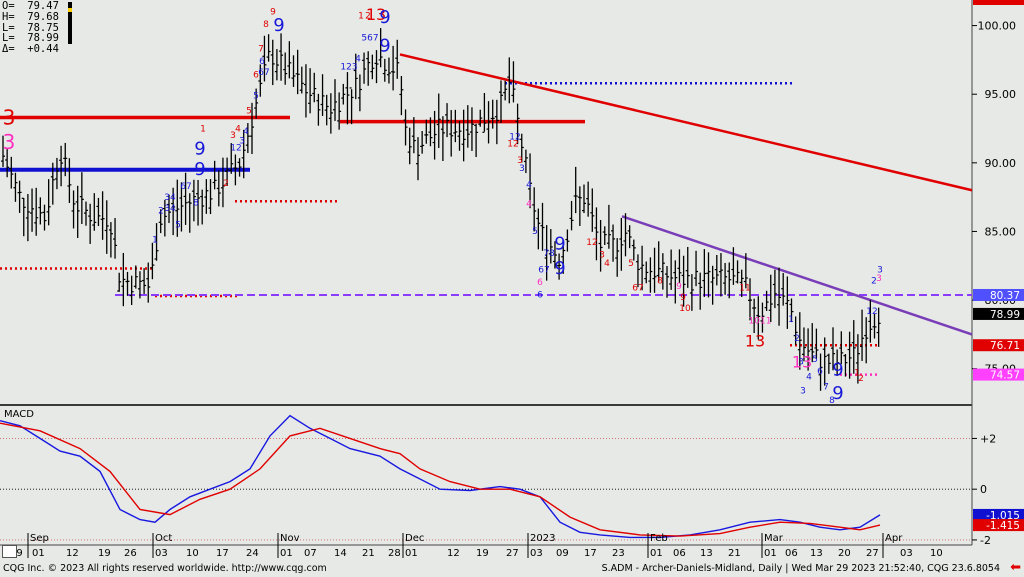 The height and width of the screenshot is (577, 1024). I want to click on macd-tick-label: 0, so click(983, 489).